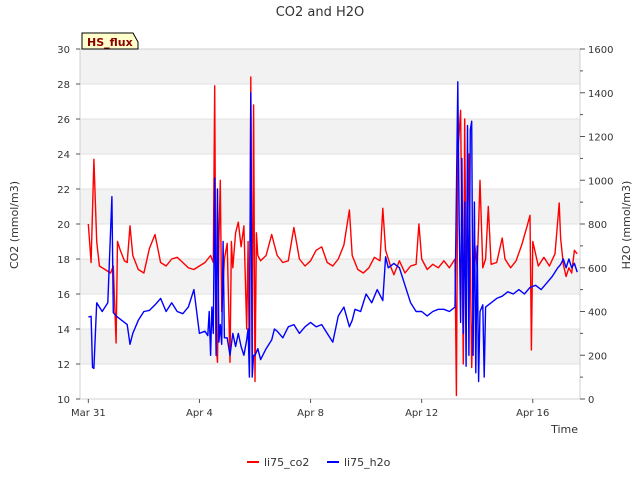 This screenshot has height=480, width=640. I want to click on right-y-axis: 0 200 400 600 800 1000 1200 1400 1600, so click(596, 225).